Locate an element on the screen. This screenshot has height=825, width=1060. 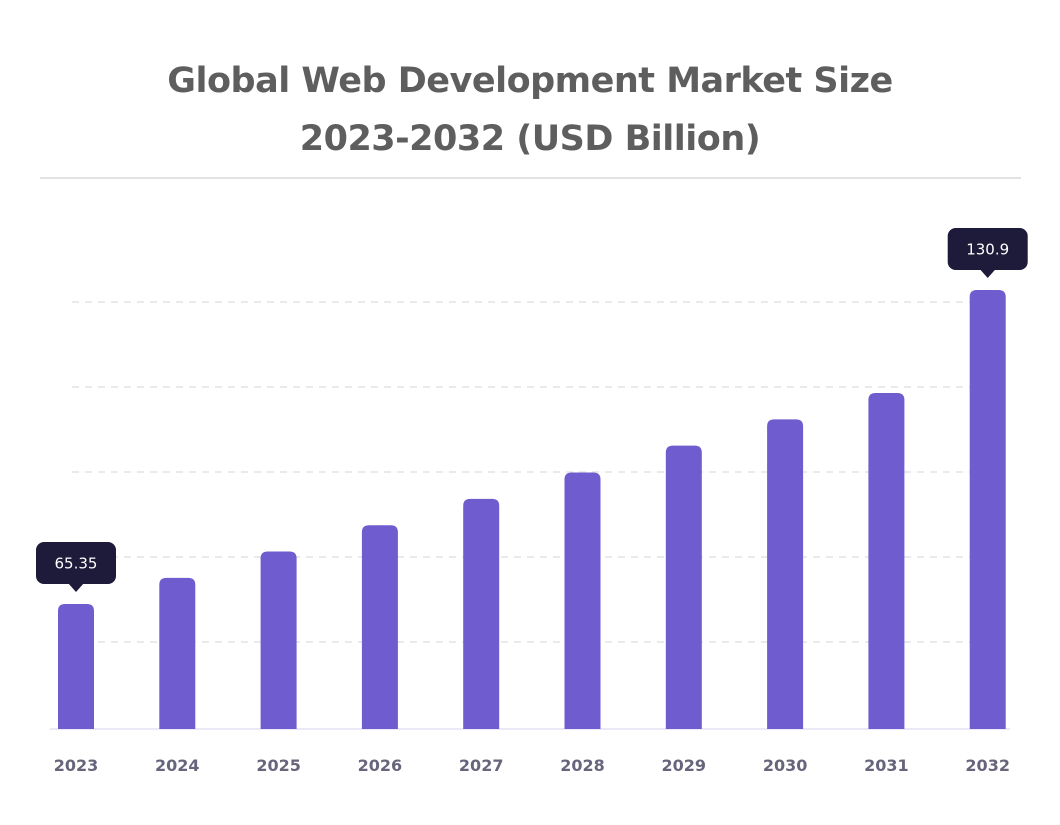
bar-2027 is located at coordinates (481, 613).